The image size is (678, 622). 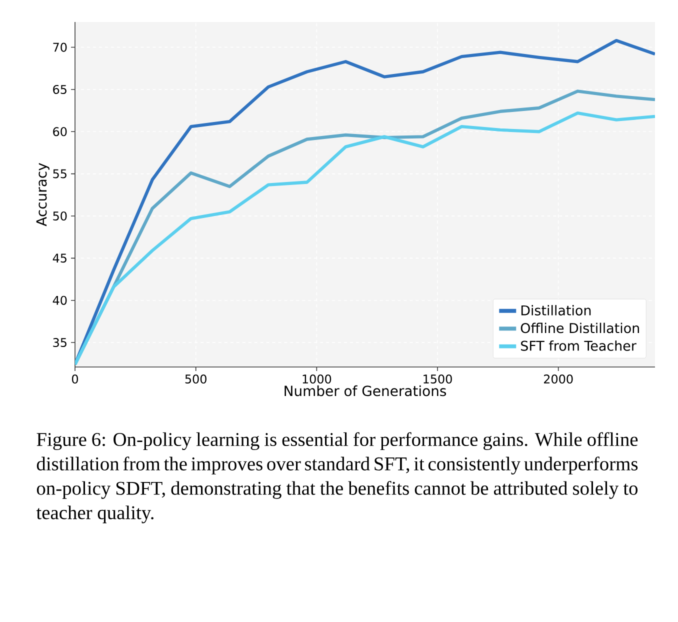 What do you see at coordinates (556, 310) in the screenshot?
I see `legend-label: Distillation` at bounding box center [556, 310].